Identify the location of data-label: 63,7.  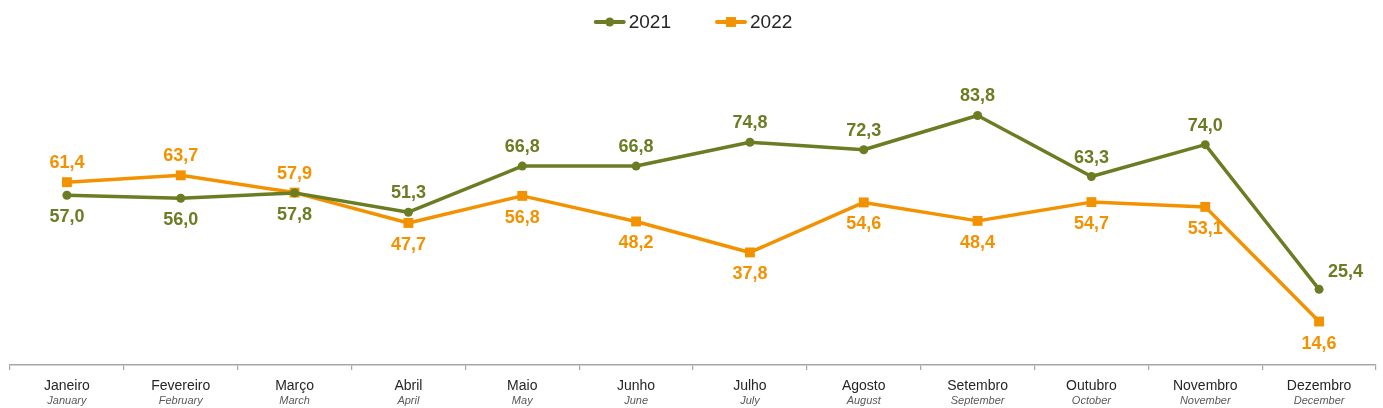
(181, 155).